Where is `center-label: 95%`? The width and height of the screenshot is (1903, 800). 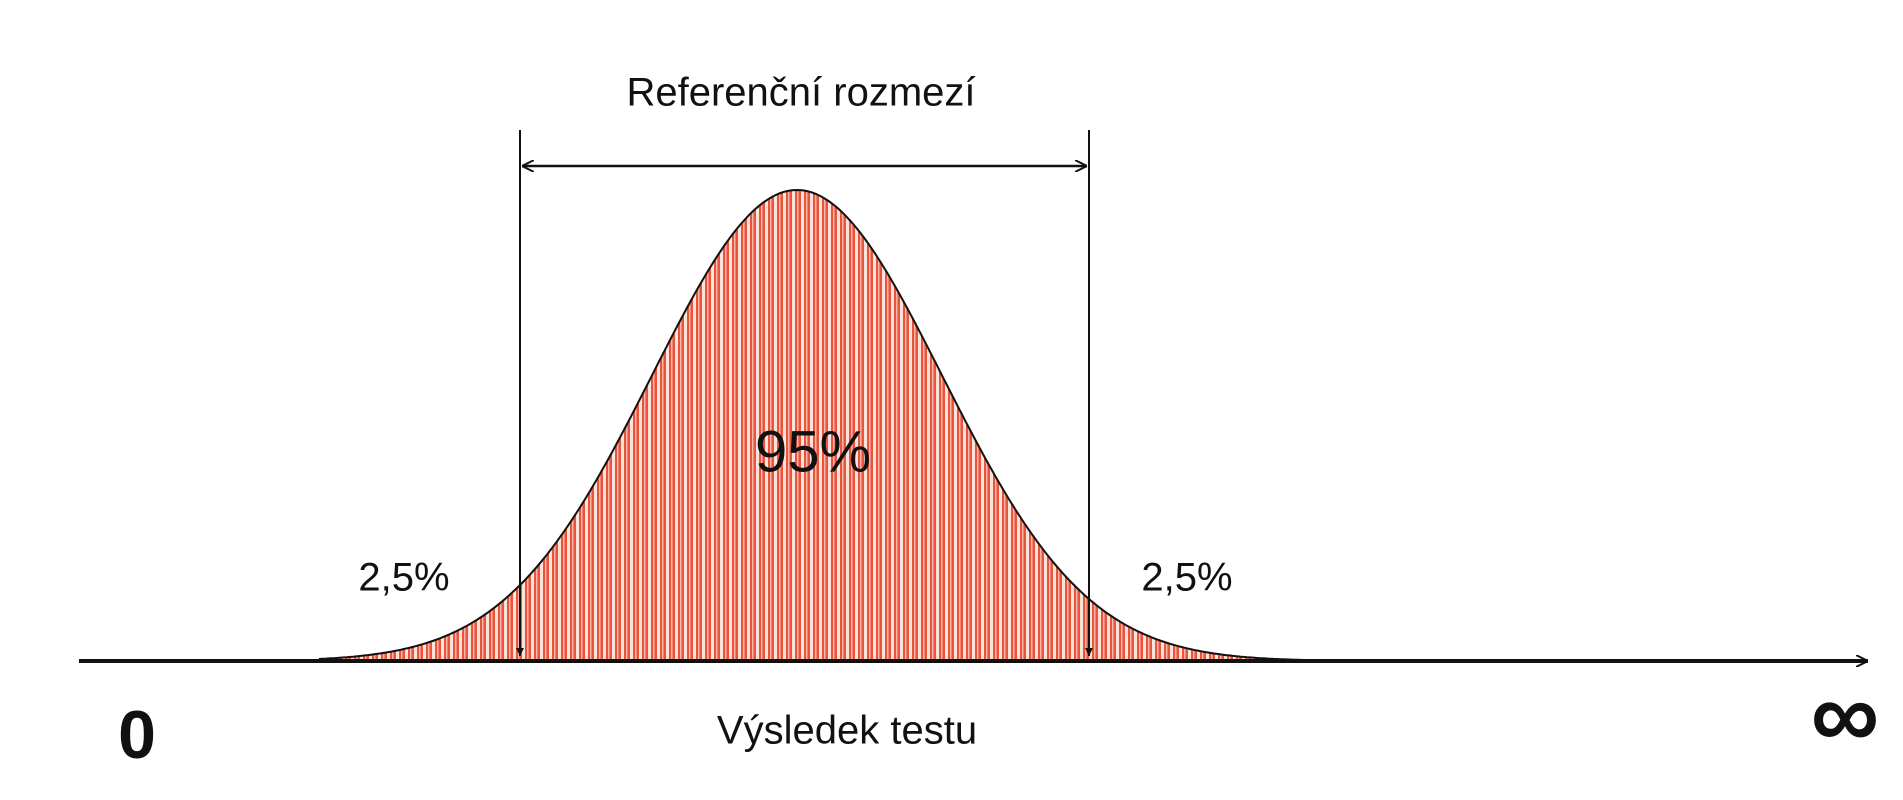
center-label: 95% is located at coordinates (813, 451).